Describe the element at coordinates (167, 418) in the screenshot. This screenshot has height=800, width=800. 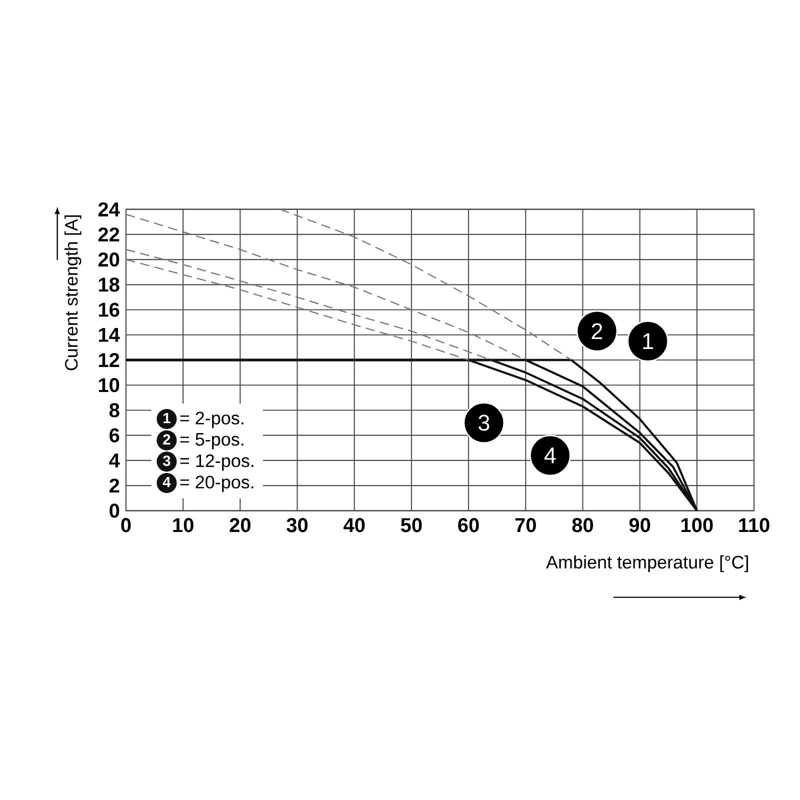
I see `text: 1` at that location.